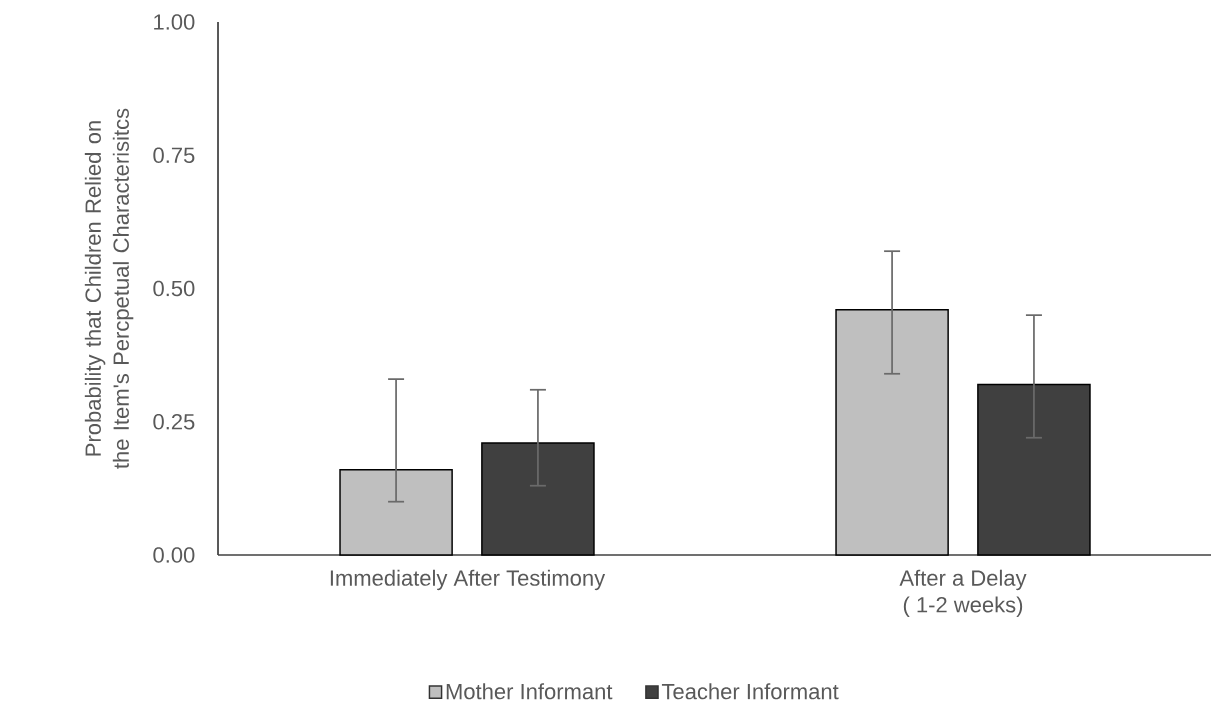 This screenshot has width=1219, height=721. I want to click on y-tick-label: 0.75, so click(174, 155).